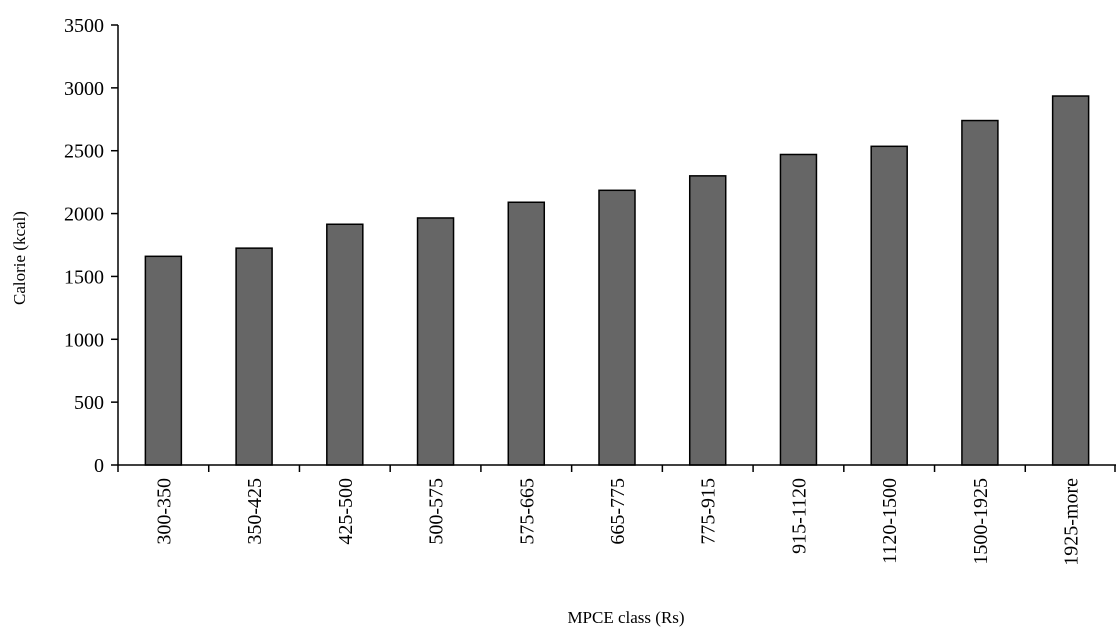 This screenshot has height=631, width=1116. I want to click on x-tick-label: 300-350, so click(164, 511).